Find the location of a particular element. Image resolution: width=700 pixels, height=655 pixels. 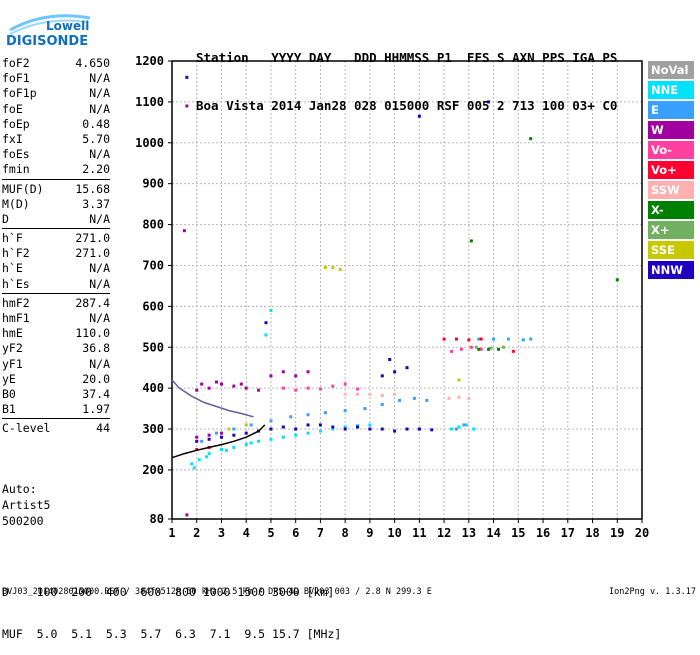

parameter-row: yE 20.0 is located at coordinates (56, 379).